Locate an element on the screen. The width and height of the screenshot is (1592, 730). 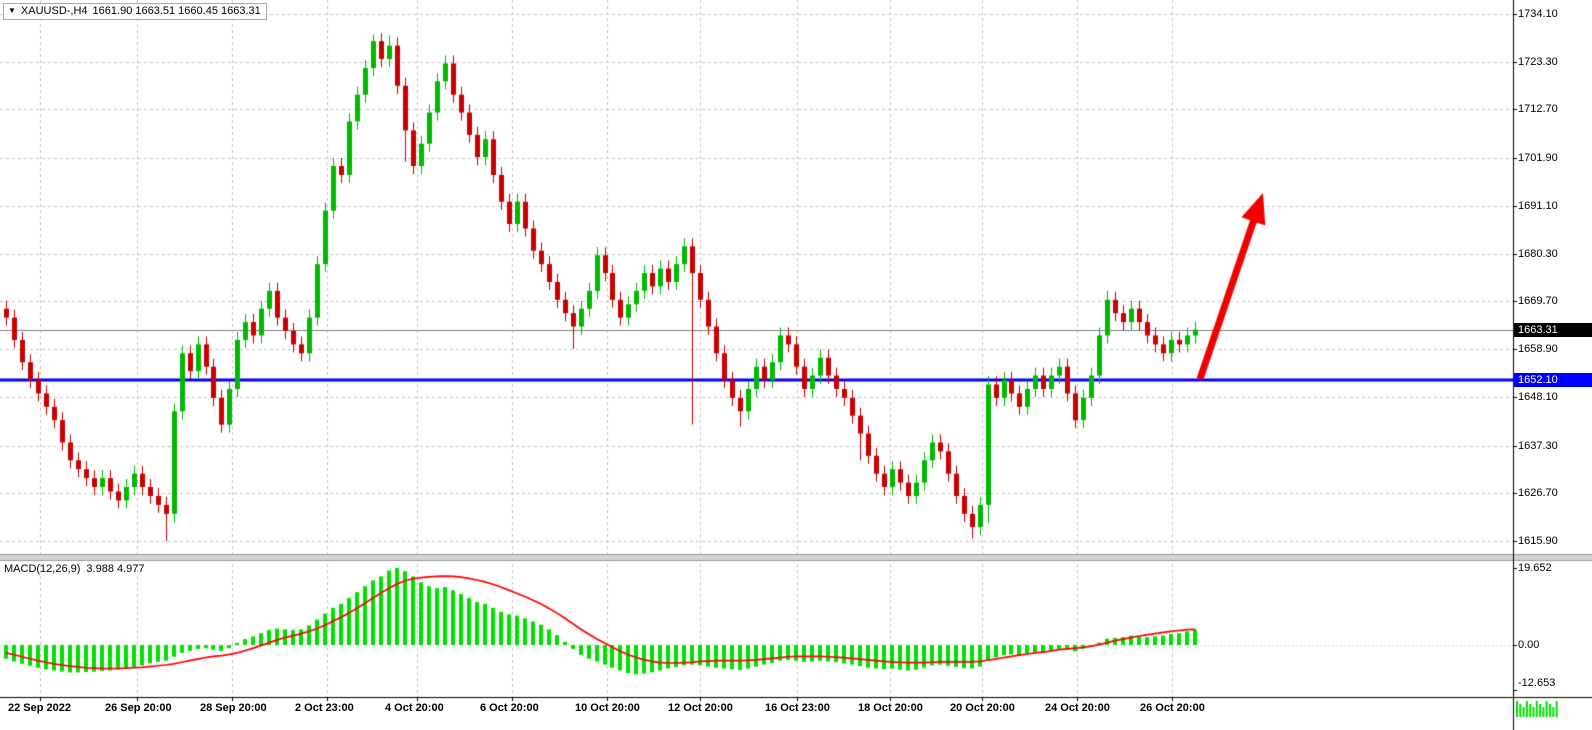
price-axis-label: 1658.90 is located at coordinates (1538, 349).